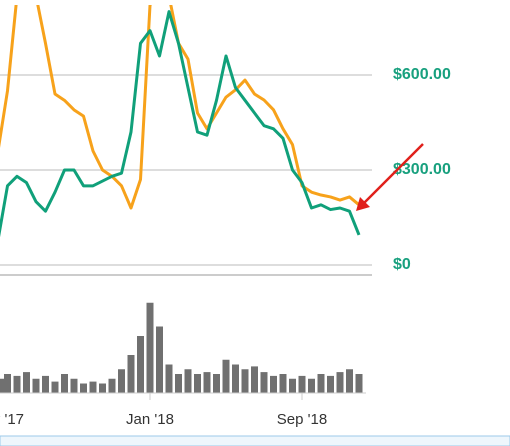 This screenshot has width=510, height=446. I want to click on x-tick-label: Sep '18, so click(302, 419).